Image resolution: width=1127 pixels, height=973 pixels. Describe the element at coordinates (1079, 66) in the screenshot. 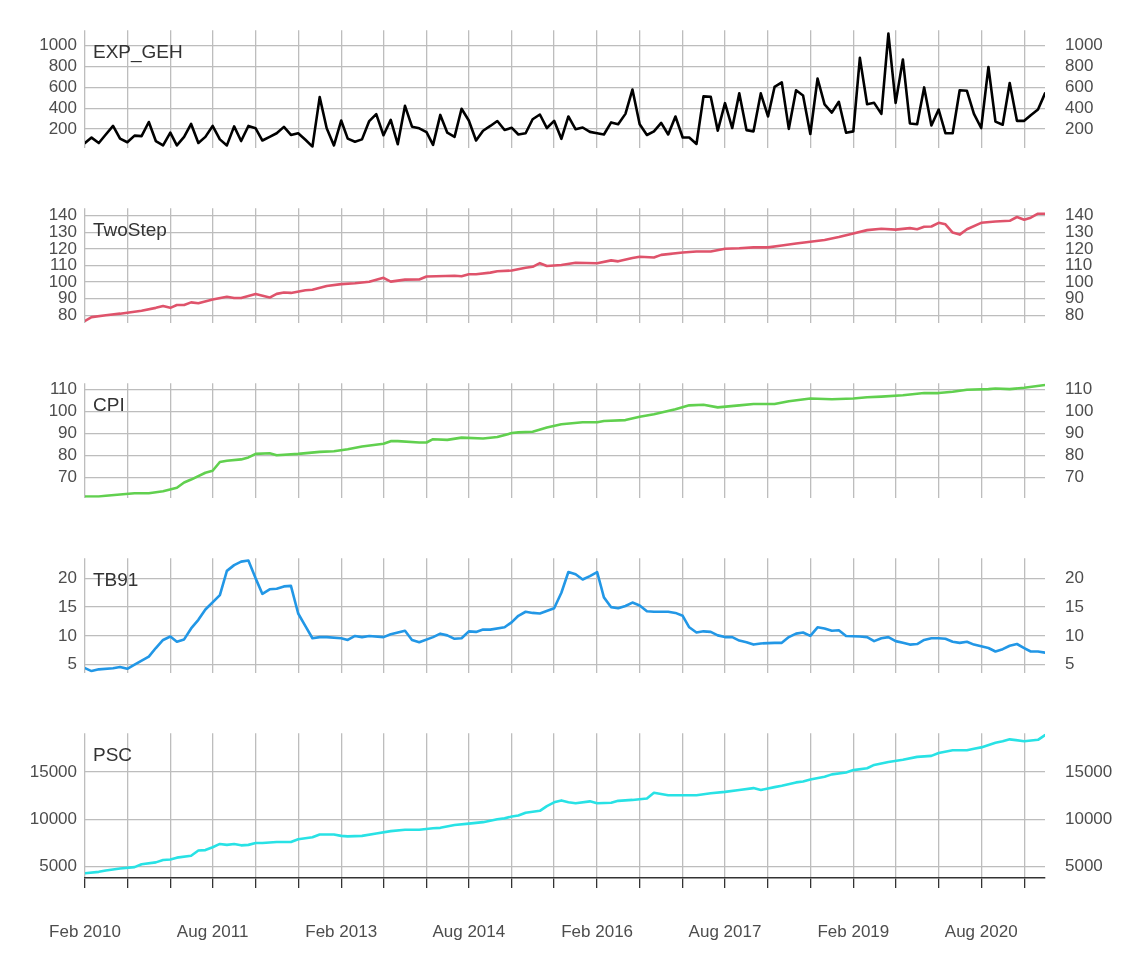

I see `y2-tick-label: 800` at that location.